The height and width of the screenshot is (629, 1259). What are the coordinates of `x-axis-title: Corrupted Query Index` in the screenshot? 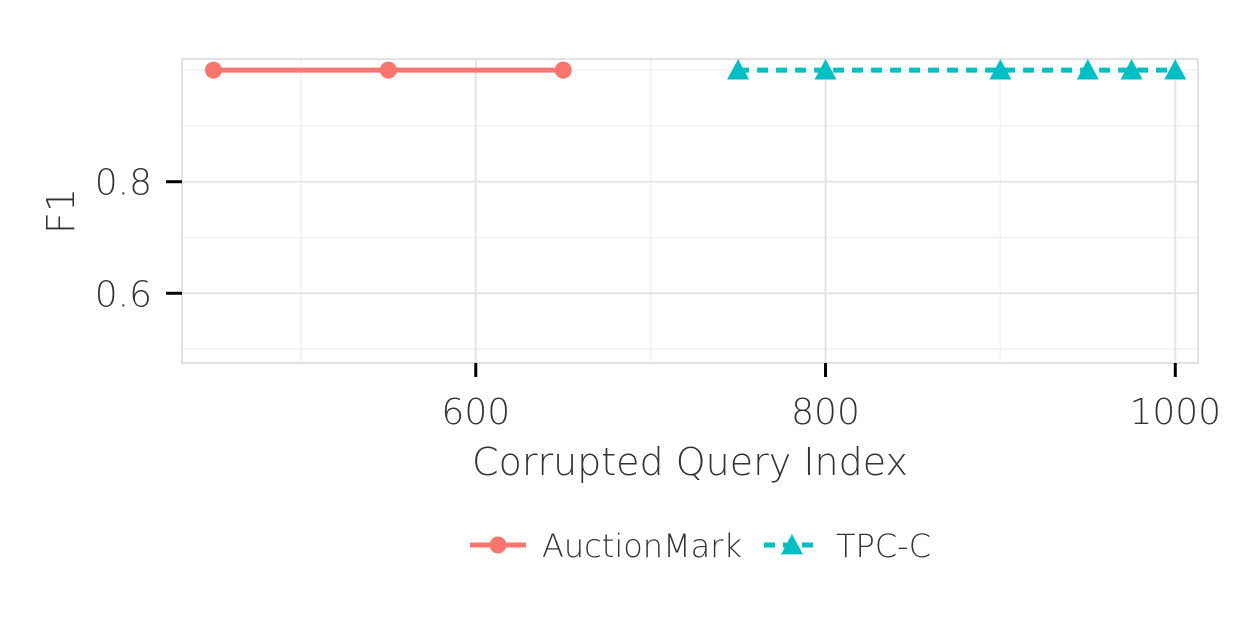 It's located at (690, 462).